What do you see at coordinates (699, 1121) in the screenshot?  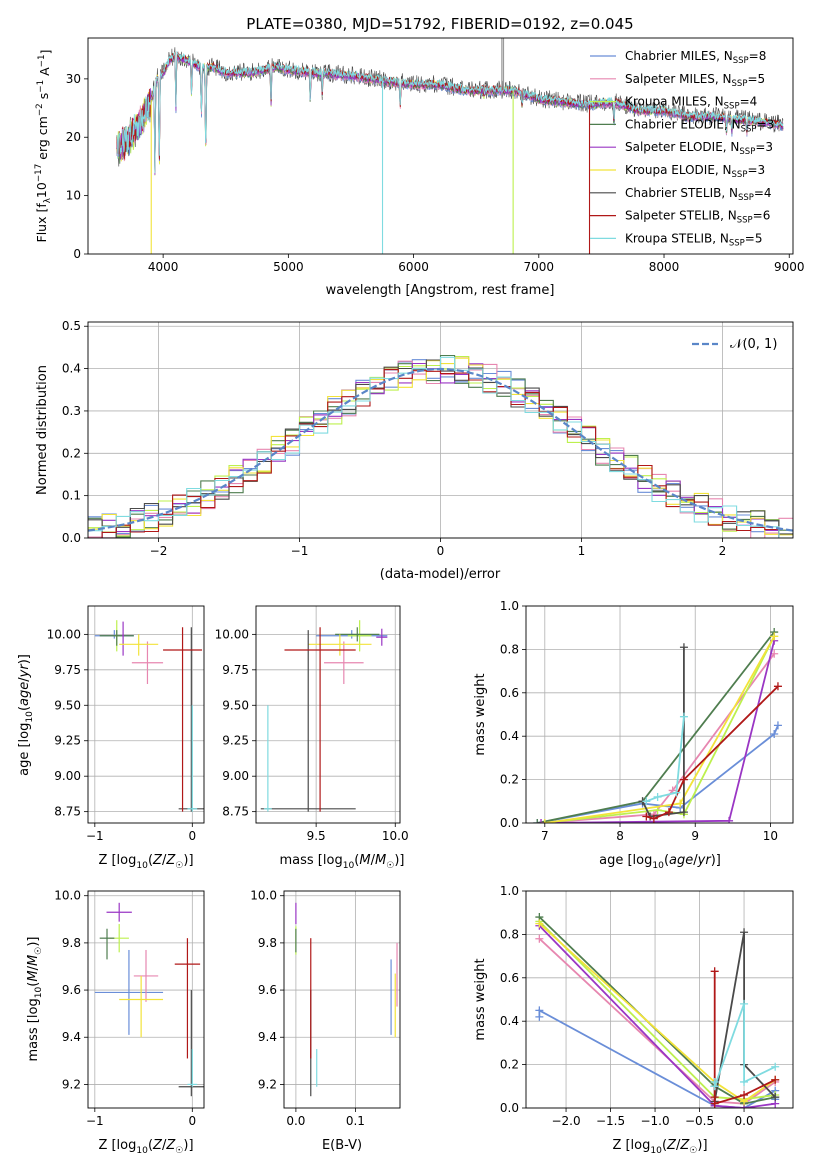 I see `x-tick-label: −0.5` at bounding box center [699, 1121].